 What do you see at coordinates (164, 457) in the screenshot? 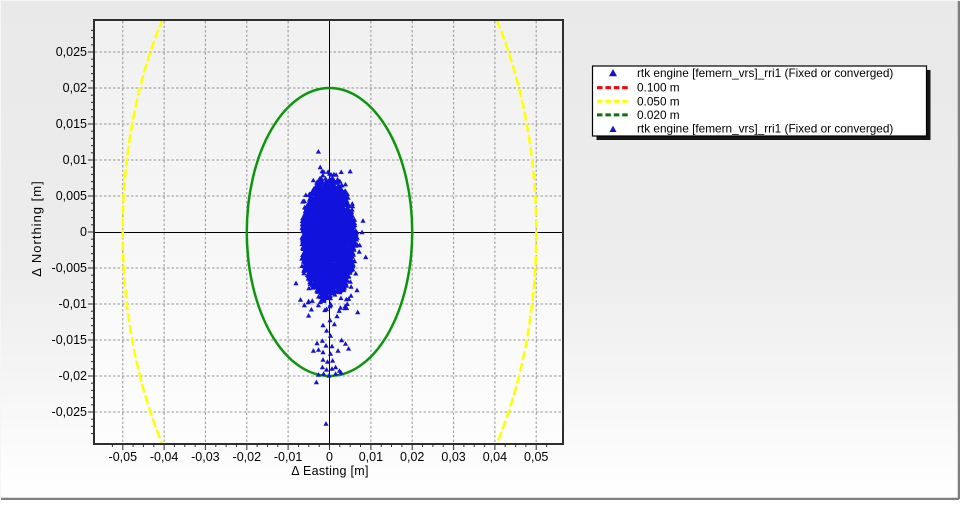
I see `svg-text: -0,04` at bounding box center [164, 457].